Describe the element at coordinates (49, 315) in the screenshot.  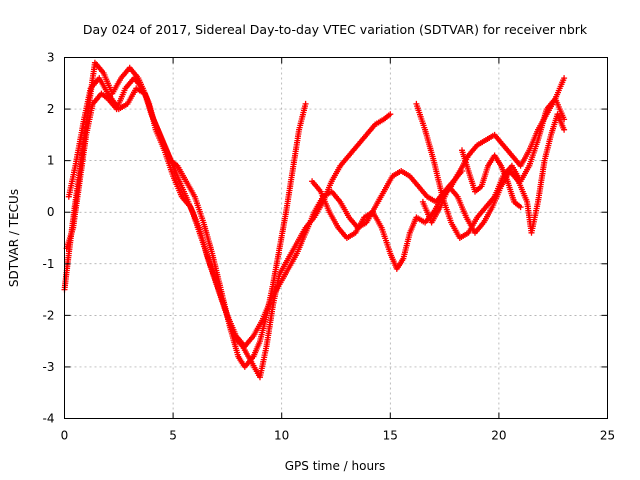
I see `y-tick-label: -2` at that location.